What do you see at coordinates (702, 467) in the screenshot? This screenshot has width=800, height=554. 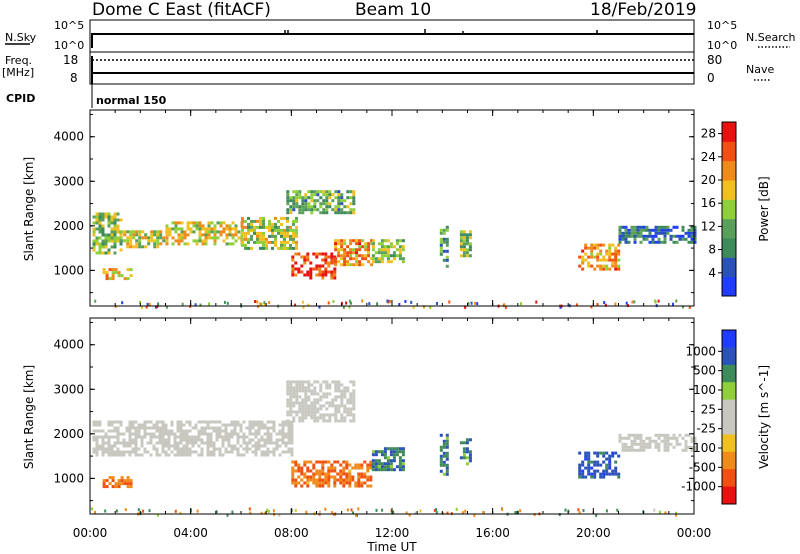 I see `colorbar-tick-label: -500` at bounding box center [702, 467].